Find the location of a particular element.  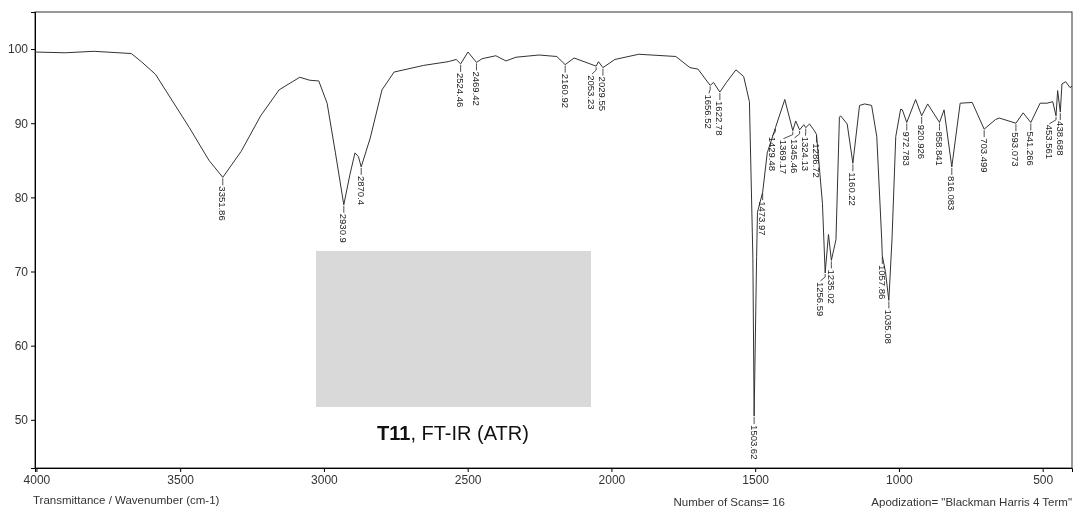

annotation: 1160.22 is located at coordinates (853, 189).